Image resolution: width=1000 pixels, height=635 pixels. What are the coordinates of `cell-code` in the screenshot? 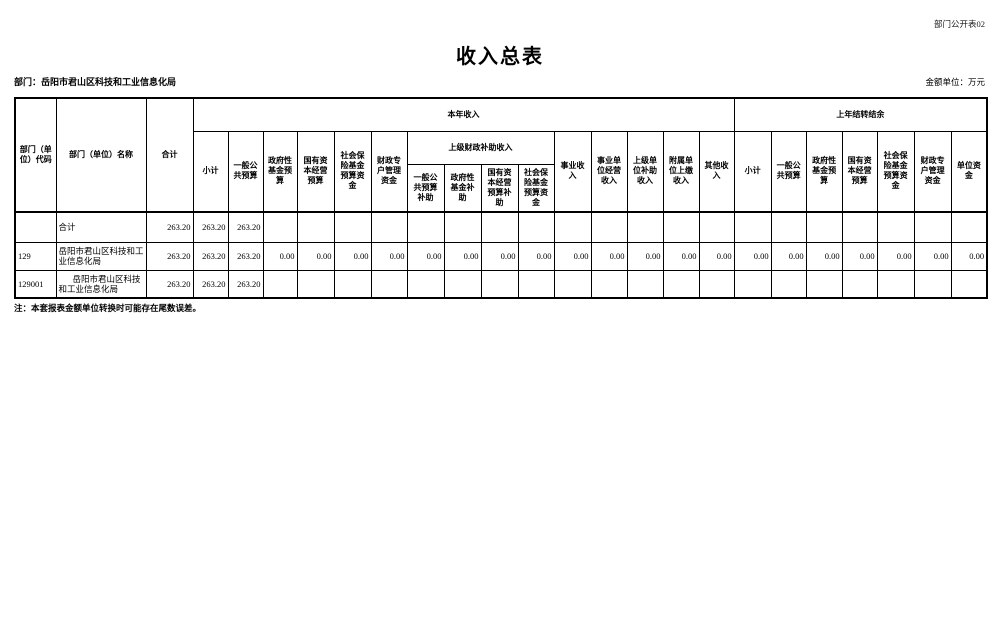 It's located at (35, 227).